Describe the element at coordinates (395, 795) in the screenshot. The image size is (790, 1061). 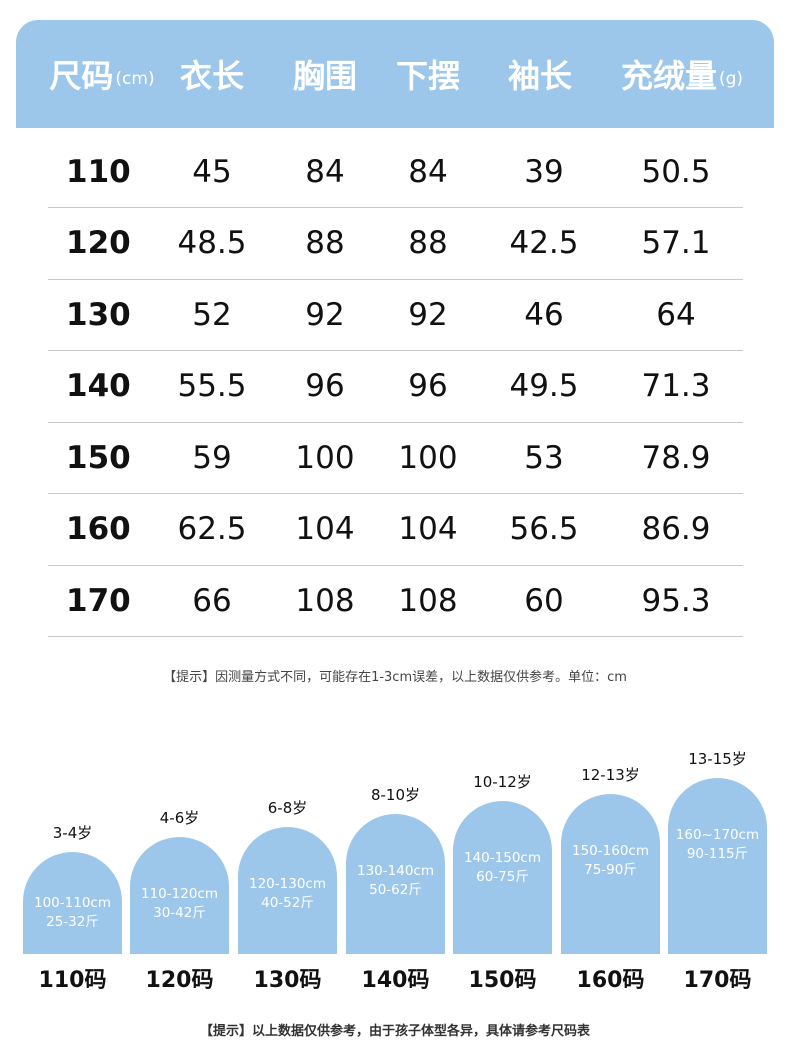
I see `age-label: 8-10岁` at that location.